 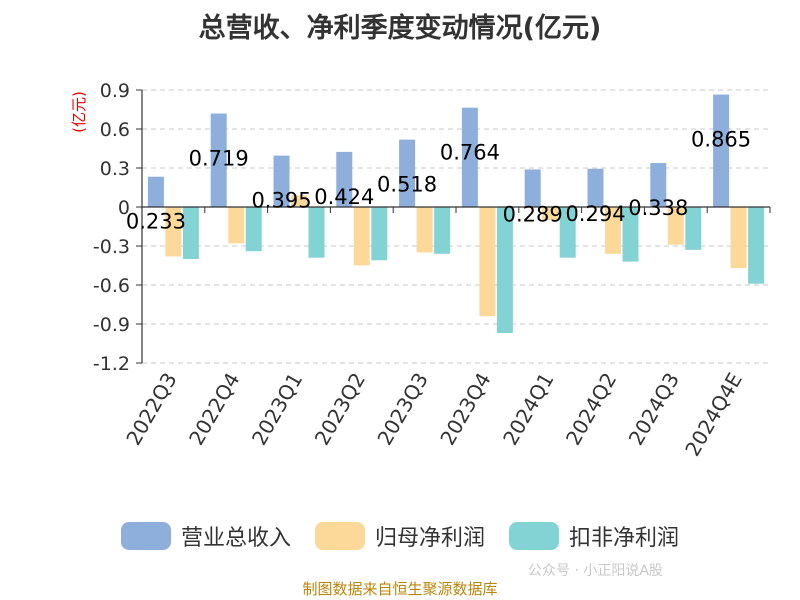 I want to click on legend-item-revenue: 营业总收入, so click(x=205, y=536).